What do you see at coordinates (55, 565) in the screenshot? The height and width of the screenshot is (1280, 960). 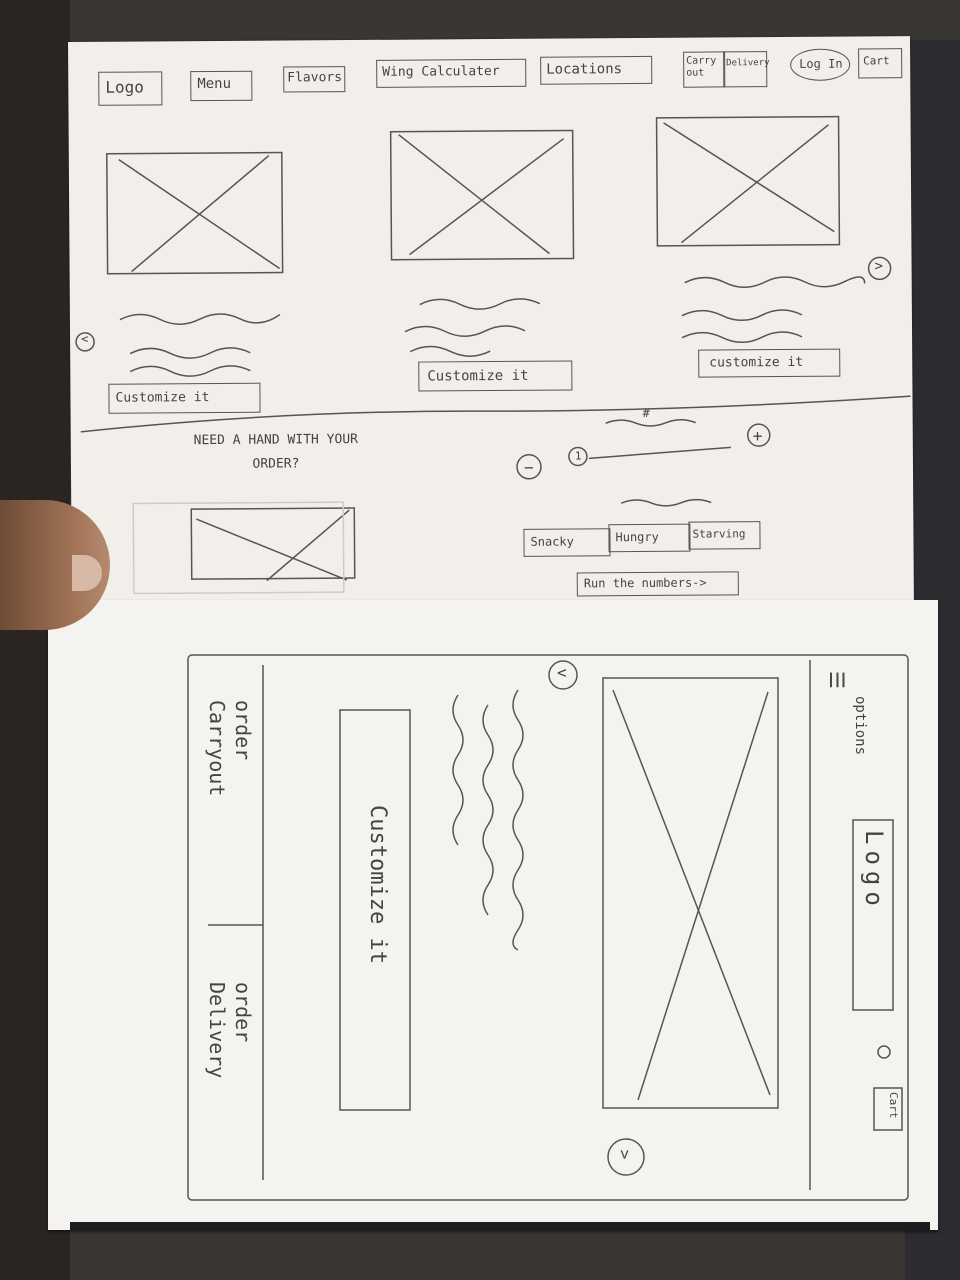 I see `holding-thumb` at bounding box center [55, 565].